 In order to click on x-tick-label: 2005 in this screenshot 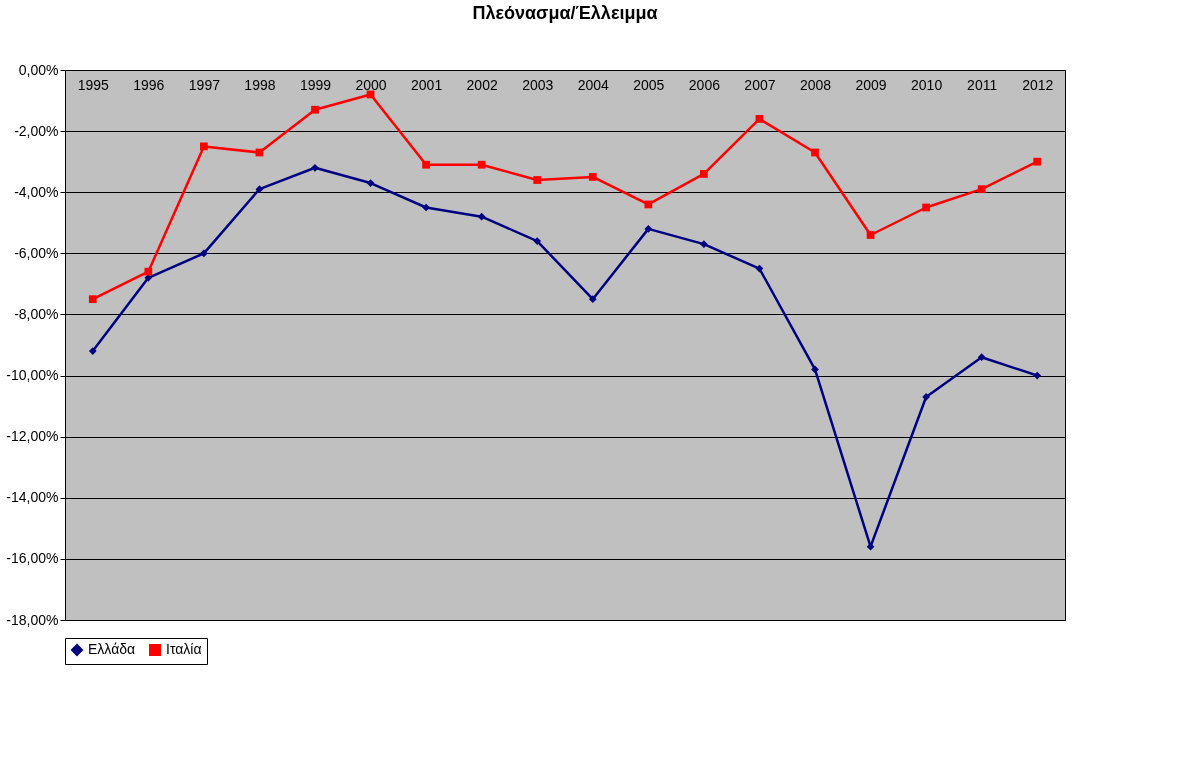, I will do `click(649, 84)`.